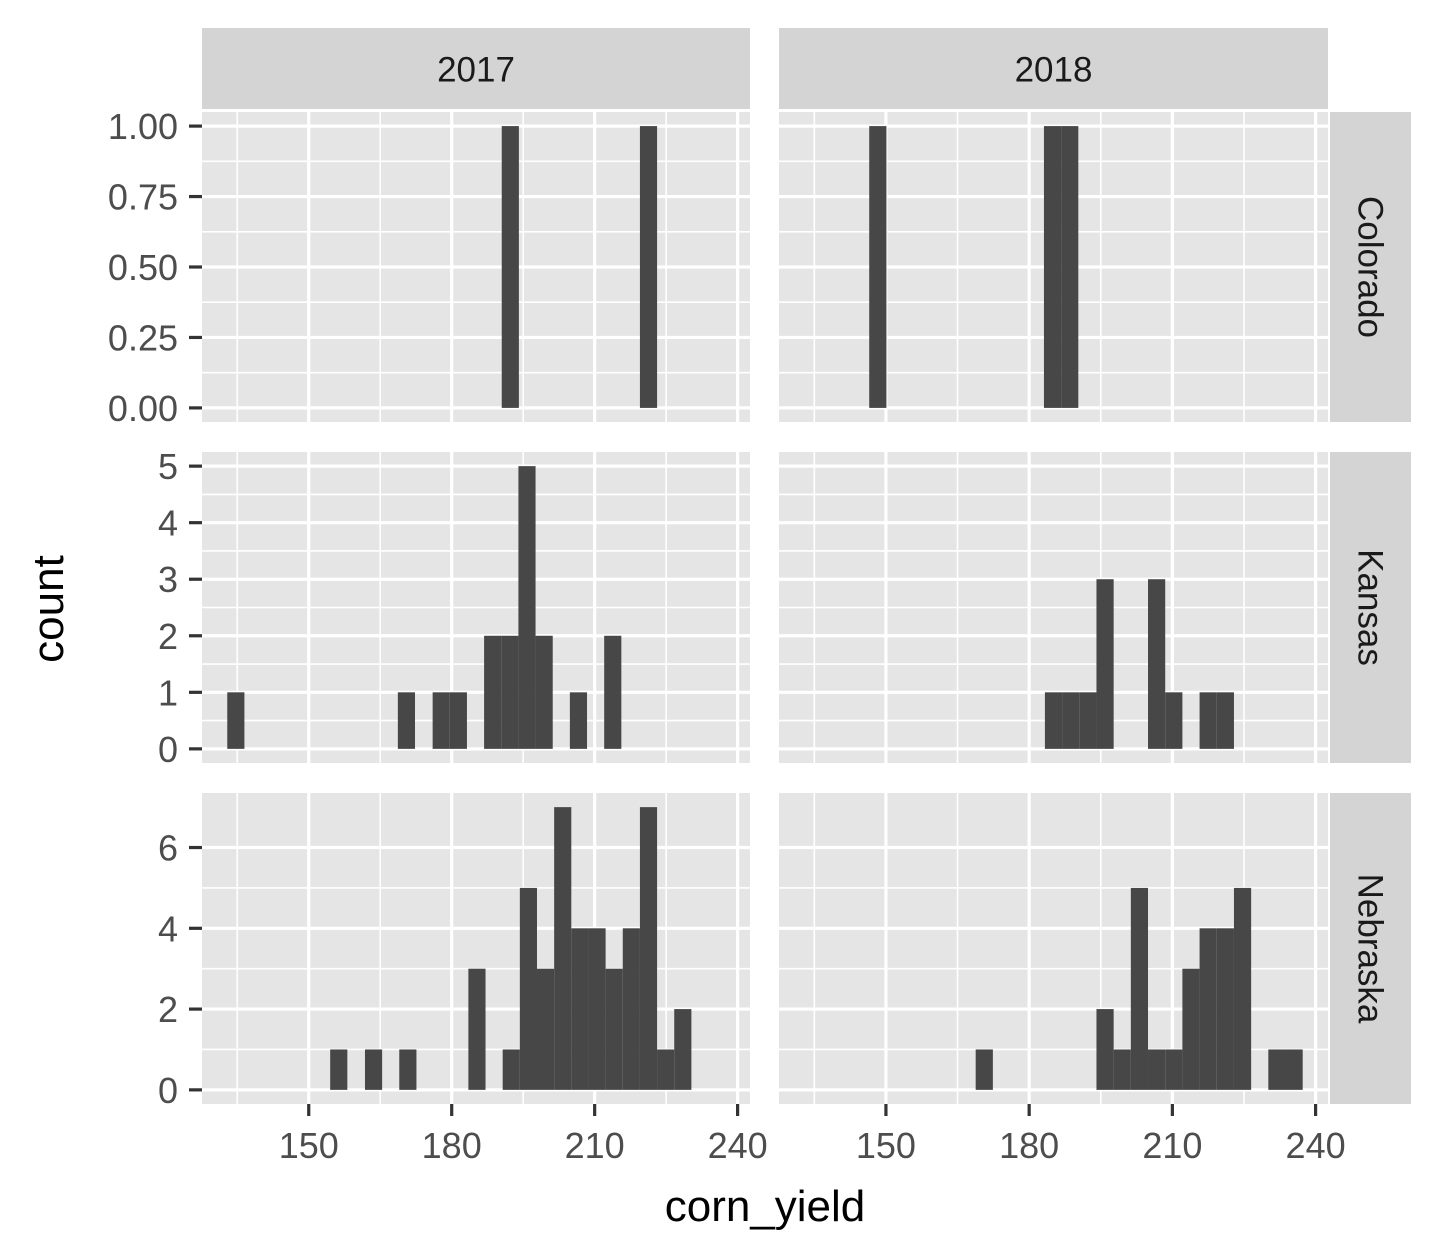 The width and height of the screenshot is (1440, 1260). What do you see at coordinates (168, 579) in the screenshot?
I see `y-tick-label: 3` at bounding box center [168, 579].